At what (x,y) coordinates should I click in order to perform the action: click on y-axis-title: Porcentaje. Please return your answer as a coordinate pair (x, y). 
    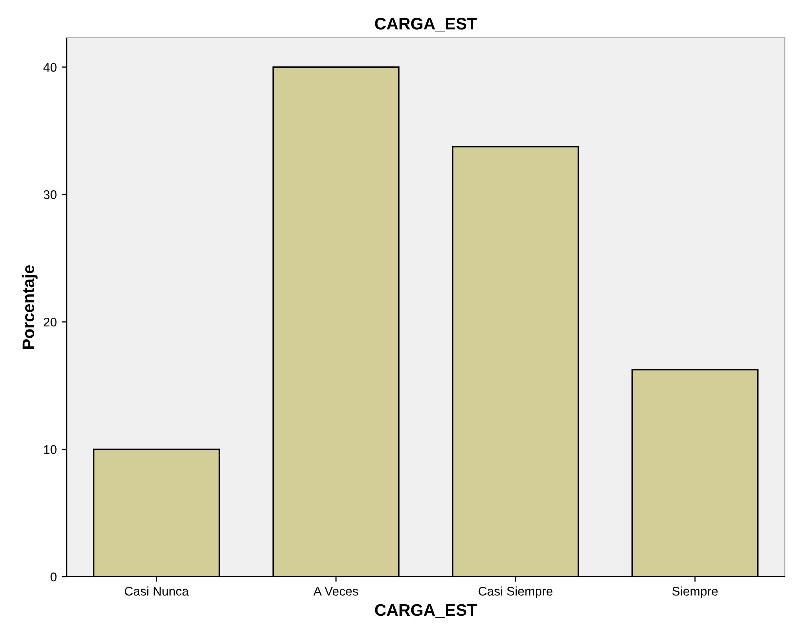
    Looking at the image, I should click on (30, 307).